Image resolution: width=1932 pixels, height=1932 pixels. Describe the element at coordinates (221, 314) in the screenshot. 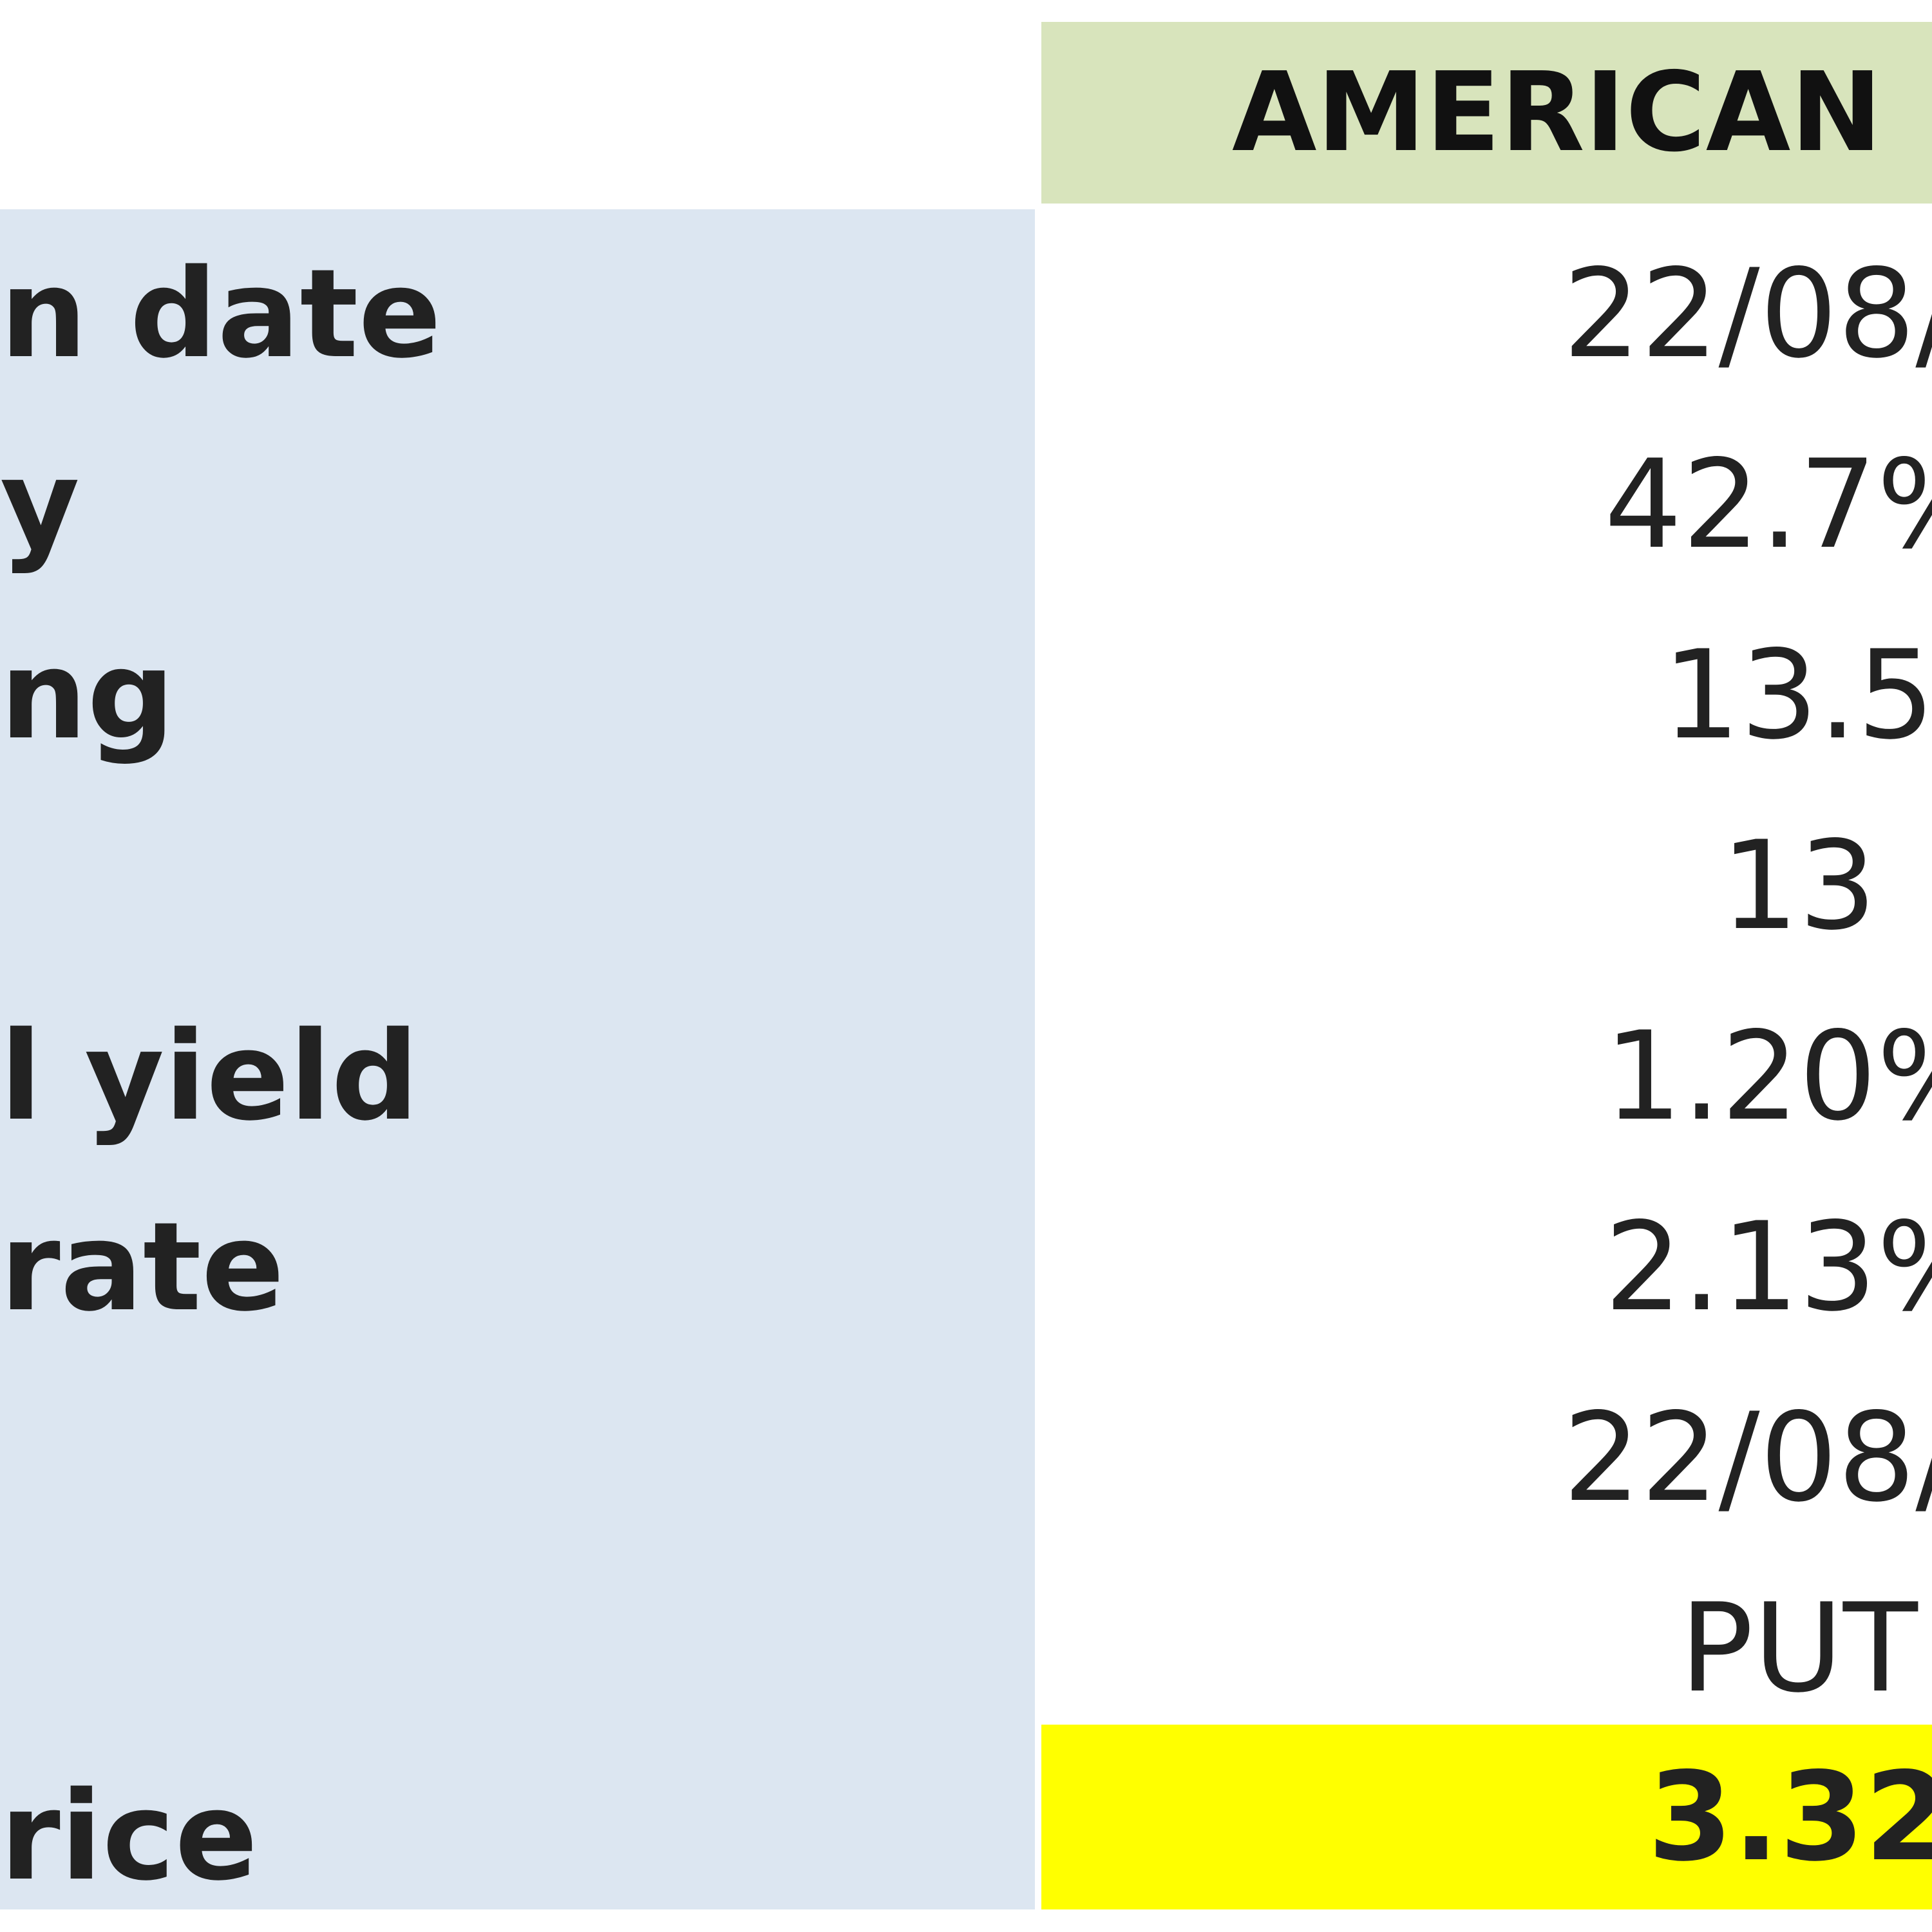

I see `row-label: n date` at that location.